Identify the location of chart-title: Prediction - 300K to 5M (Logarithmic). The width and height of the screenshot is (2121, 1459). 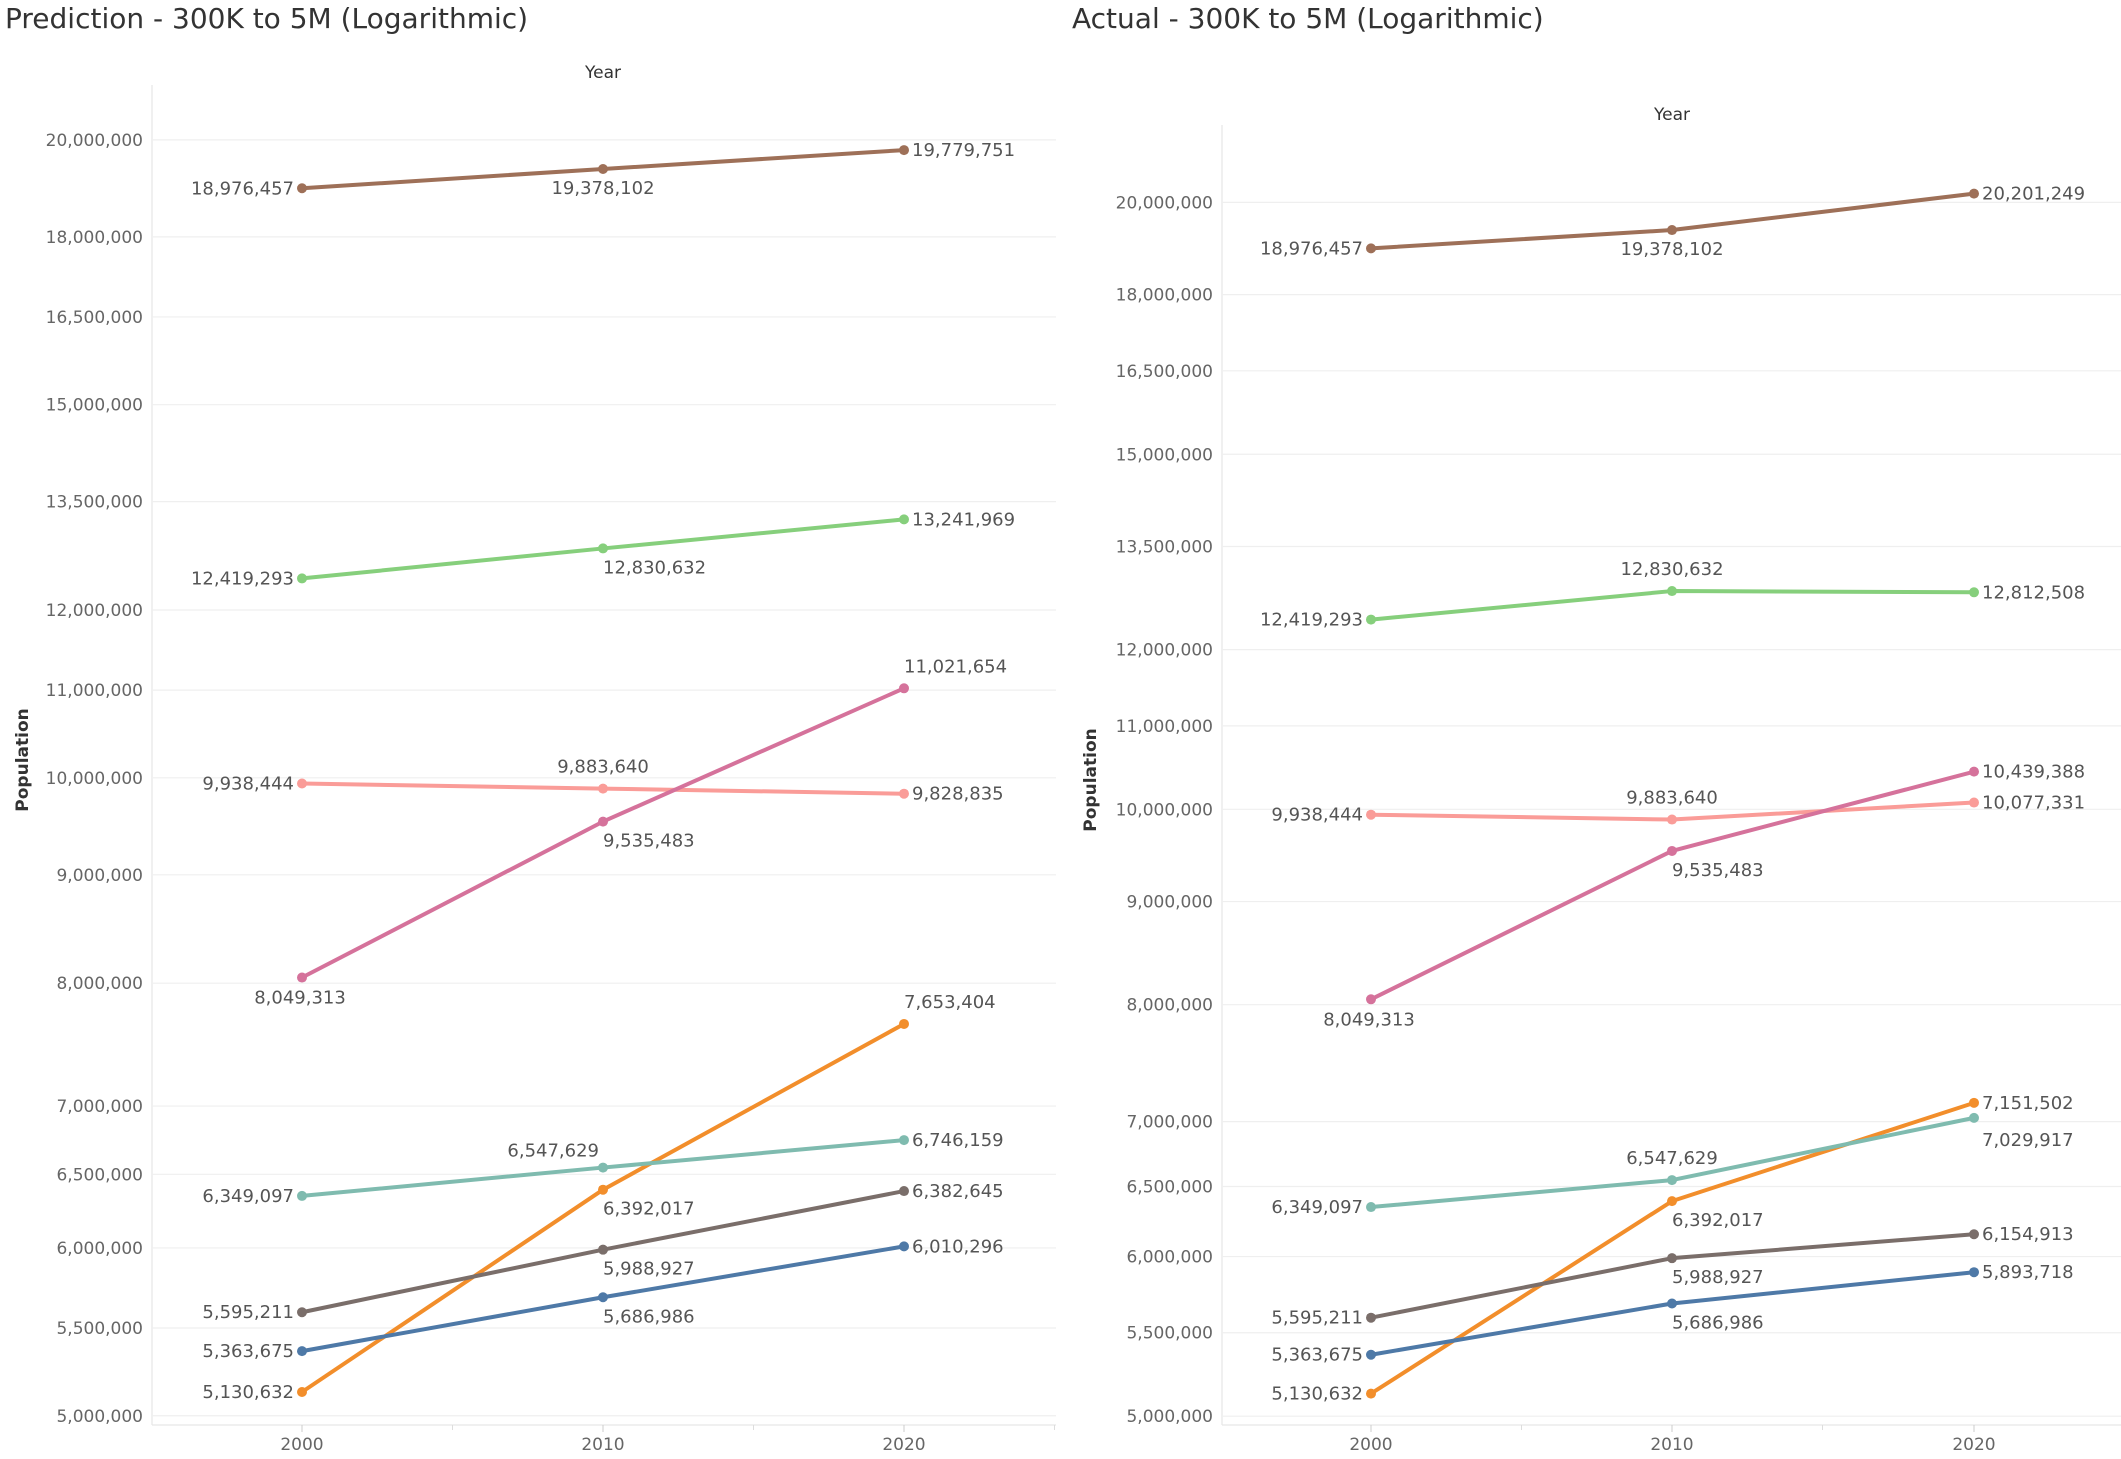
(267, 18).